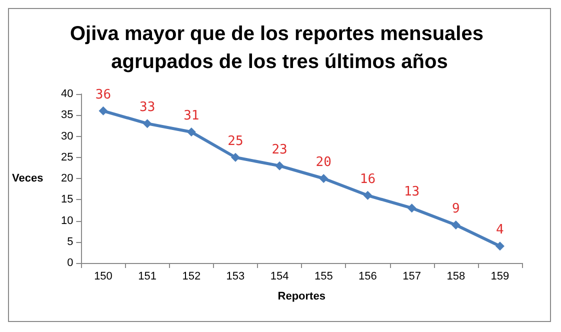  What do you see at coordinates (103, 94) in the screenshot?
I see `data-label: 36` at bounding box center [103, 94].